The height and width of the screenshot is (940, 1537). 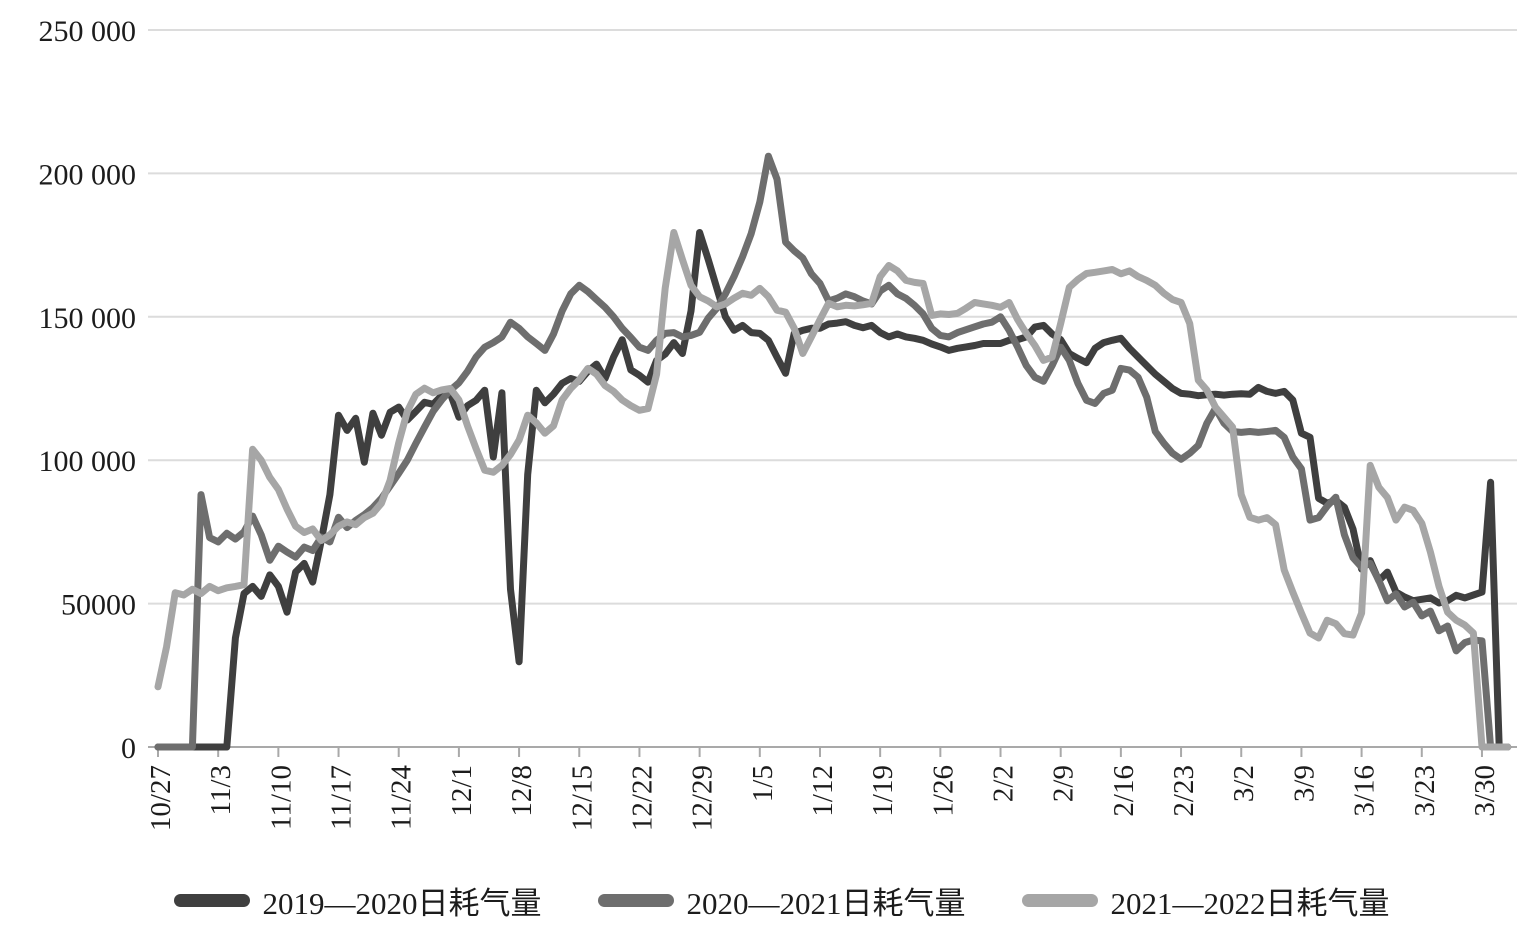 What do you see at coordinates (635, 900) in the screenshot?
I see `legend-swatch-medium` at bounding box center [635, 900].